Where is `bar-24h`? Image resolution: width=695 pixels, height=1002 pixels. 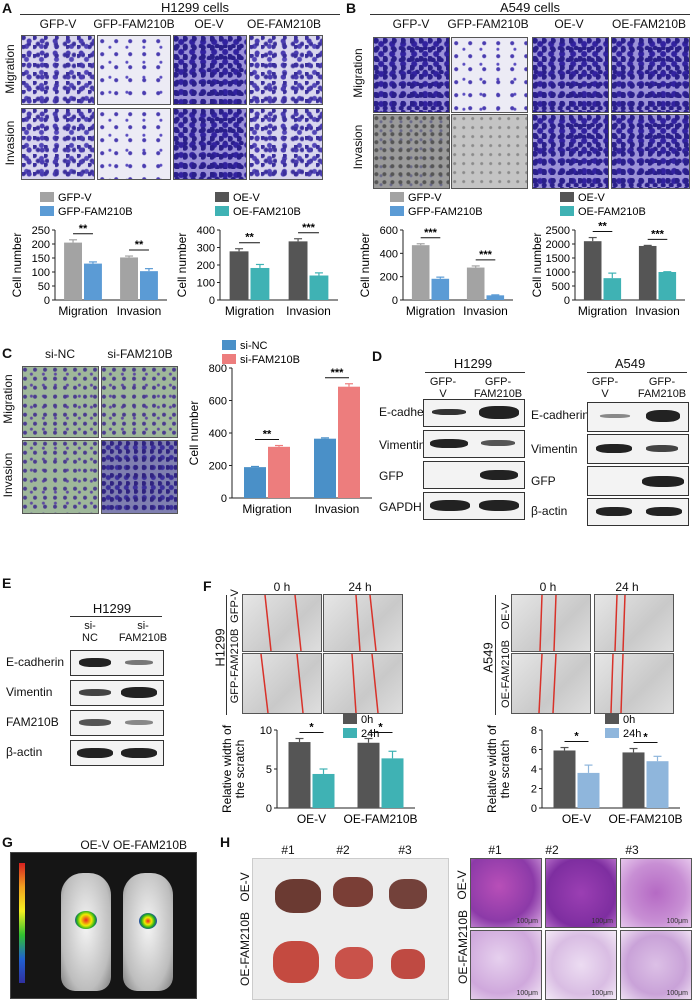
bar-24h is located at coordinates (588, 790).